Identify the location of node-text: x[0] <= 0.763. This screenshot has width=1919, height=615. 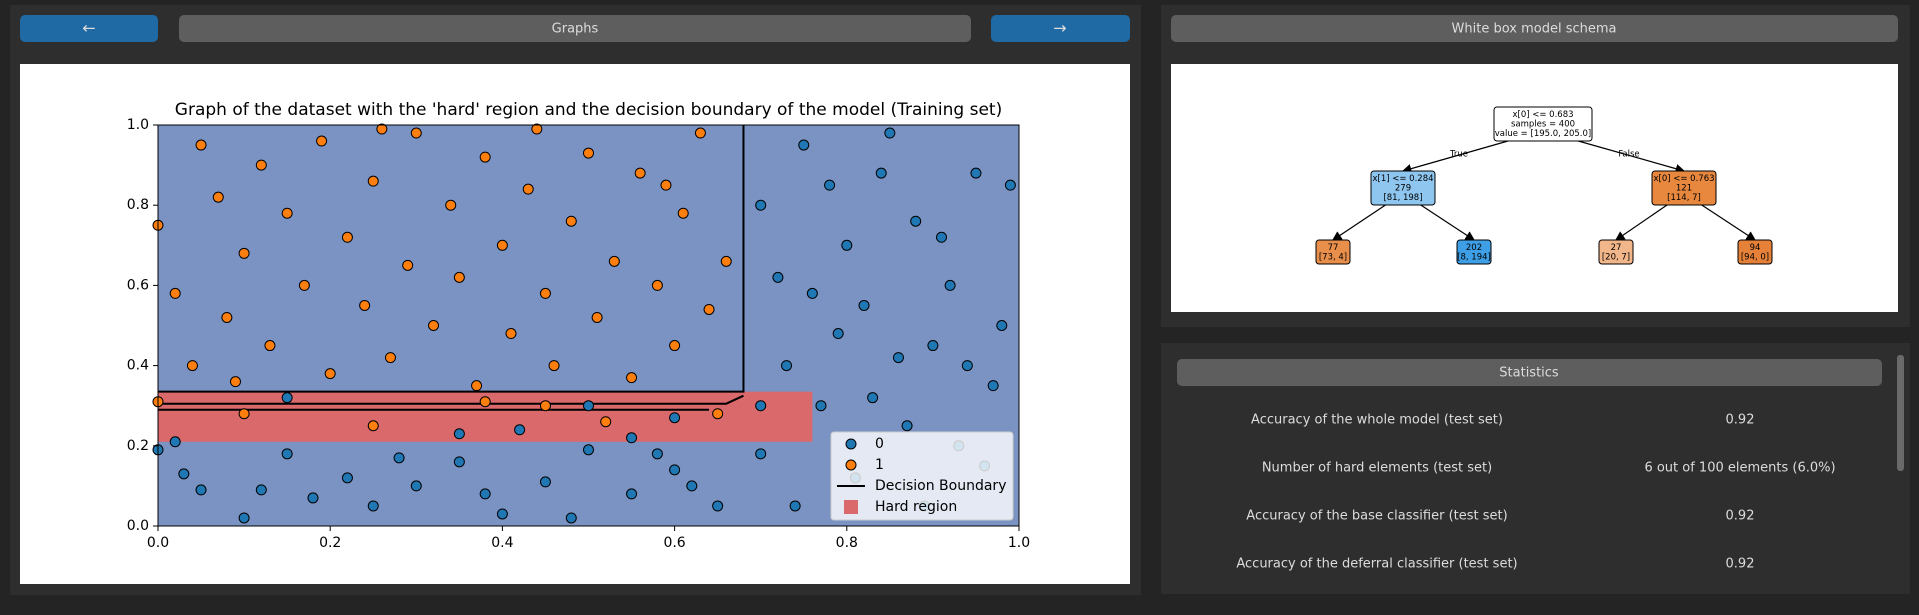
(1683, 179).